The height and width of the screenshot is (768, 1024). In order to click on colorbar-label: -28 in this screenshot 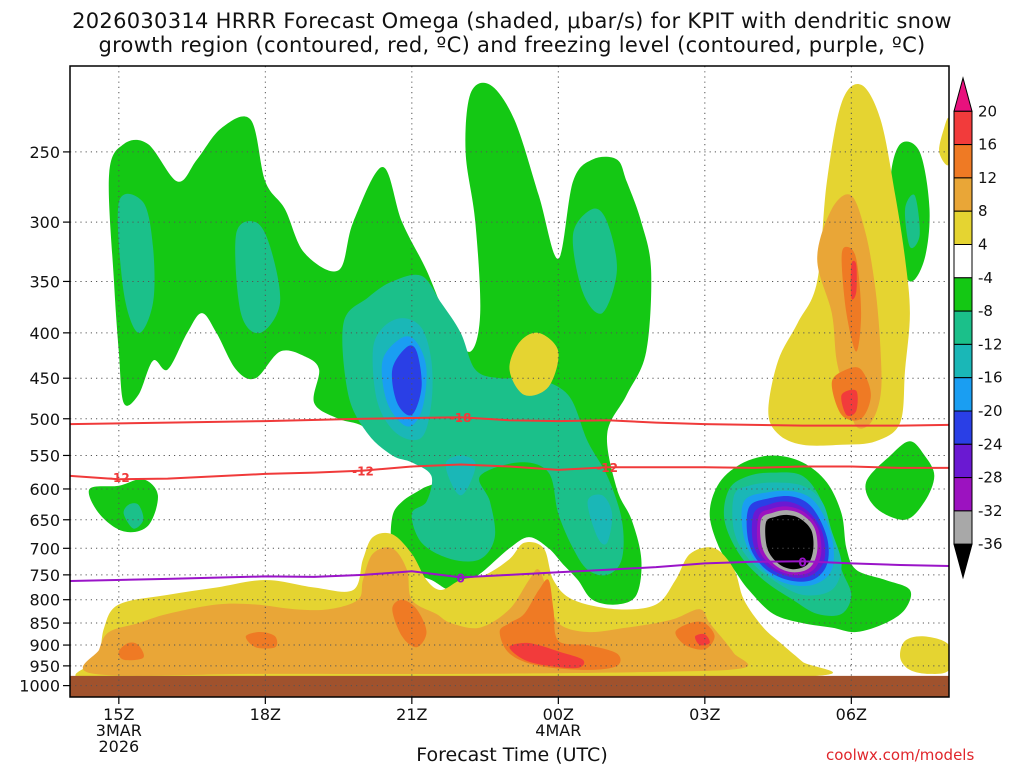, I will do `click(990, 478)`.